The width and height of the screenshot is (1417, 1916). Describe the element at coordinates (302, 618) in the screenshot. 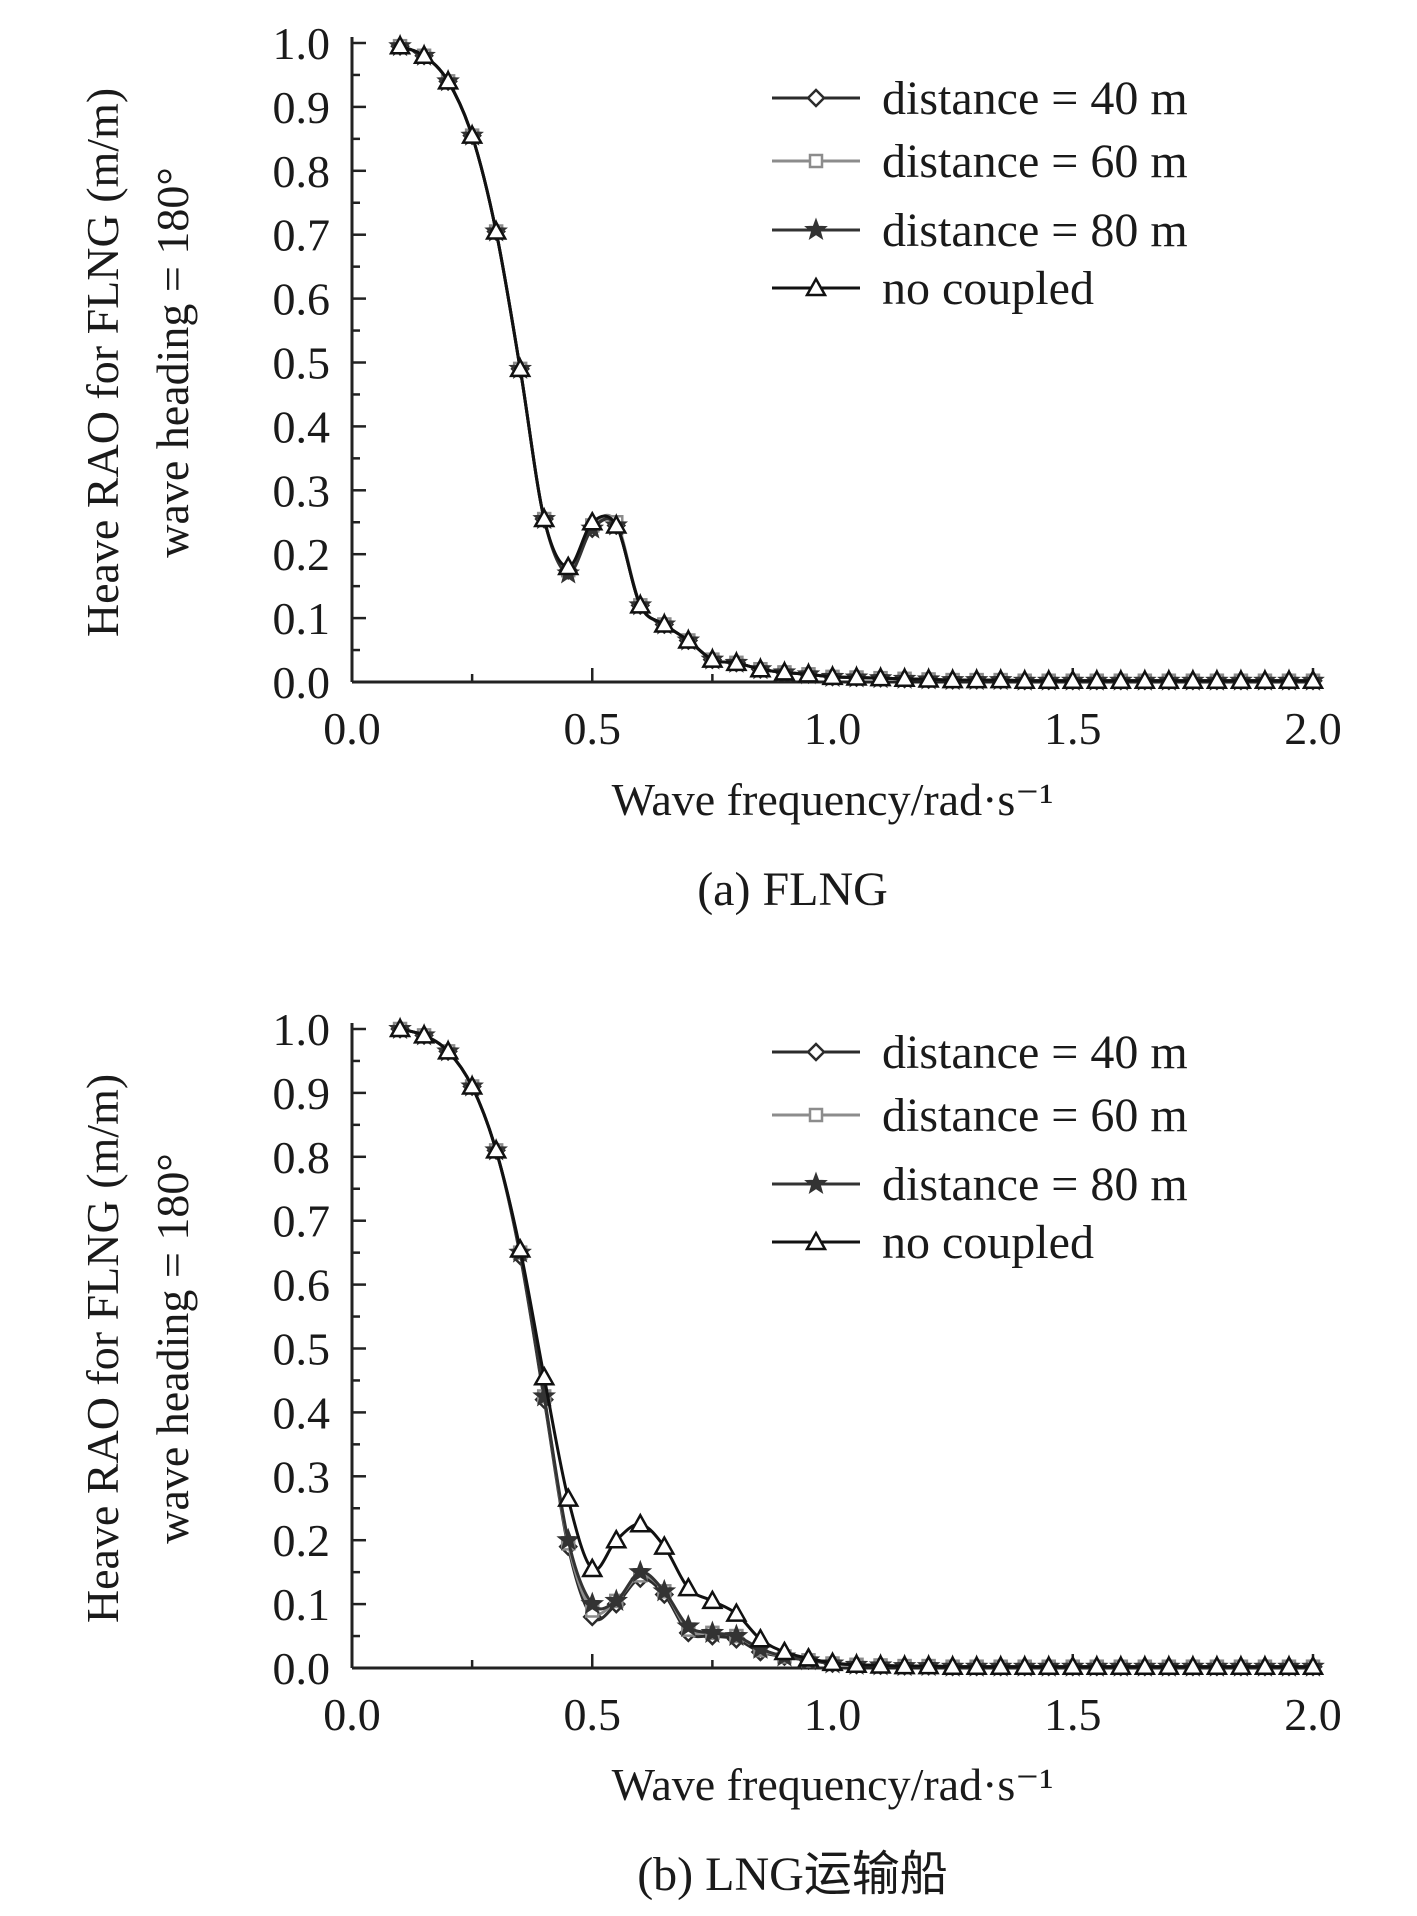

I see `y-tick-label: 0.1` at that location.